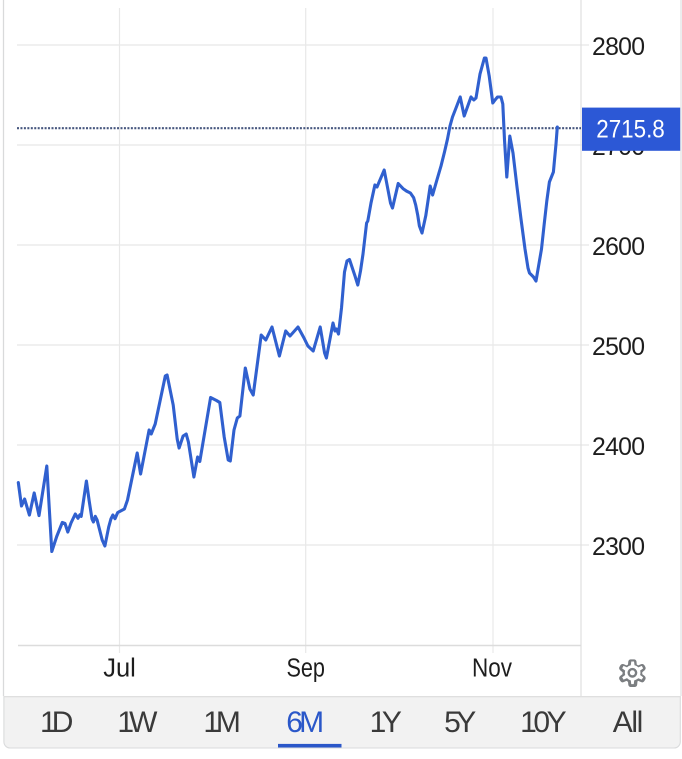 The image size is (682, 759). Describe the element at coordinates (492, 669) in the screenshot. I see `svg-text: Nov` at that location.